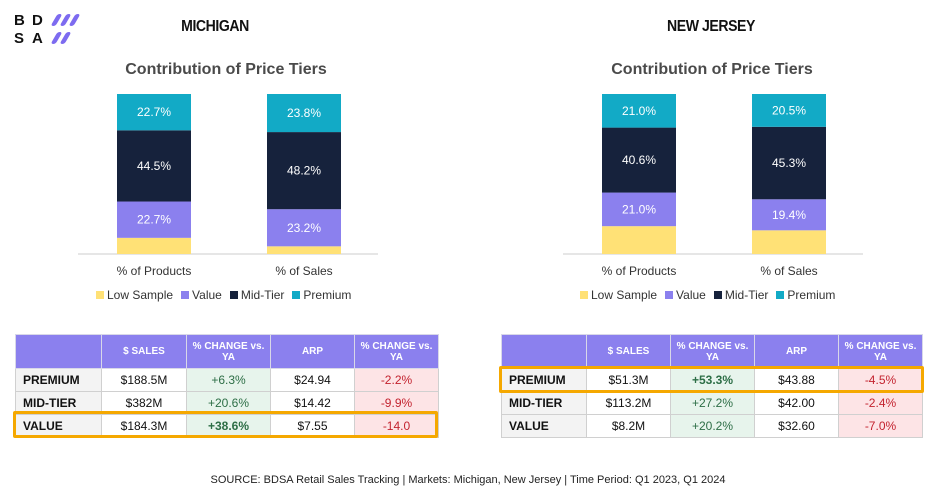 Image resolution: width=936 pixels, height=488 pixels. What do you see at coordinates (154, 166) in the screenshot?
I see `bar-segment-mid-tier-of-products` at bounding box center [154, 166].